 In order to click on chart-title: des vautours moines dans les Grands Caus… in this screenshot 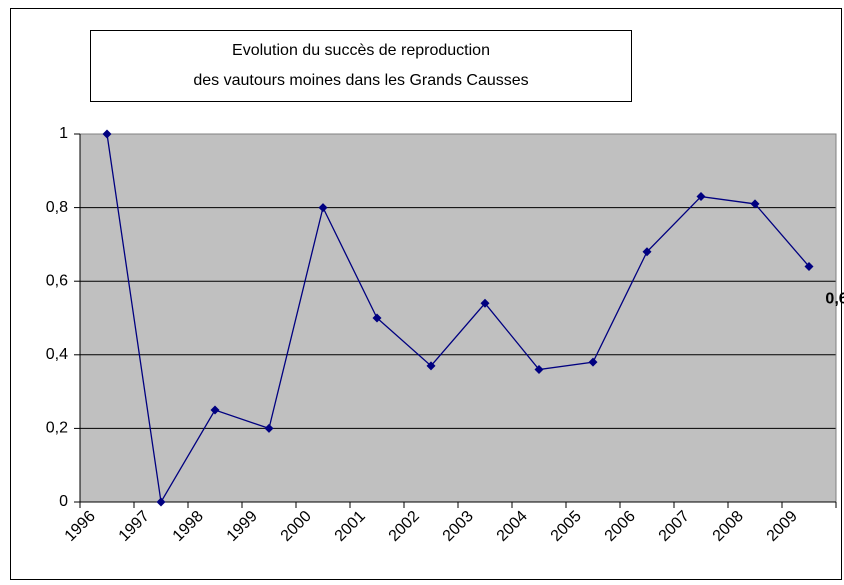, I will do `click(360, 80)`.